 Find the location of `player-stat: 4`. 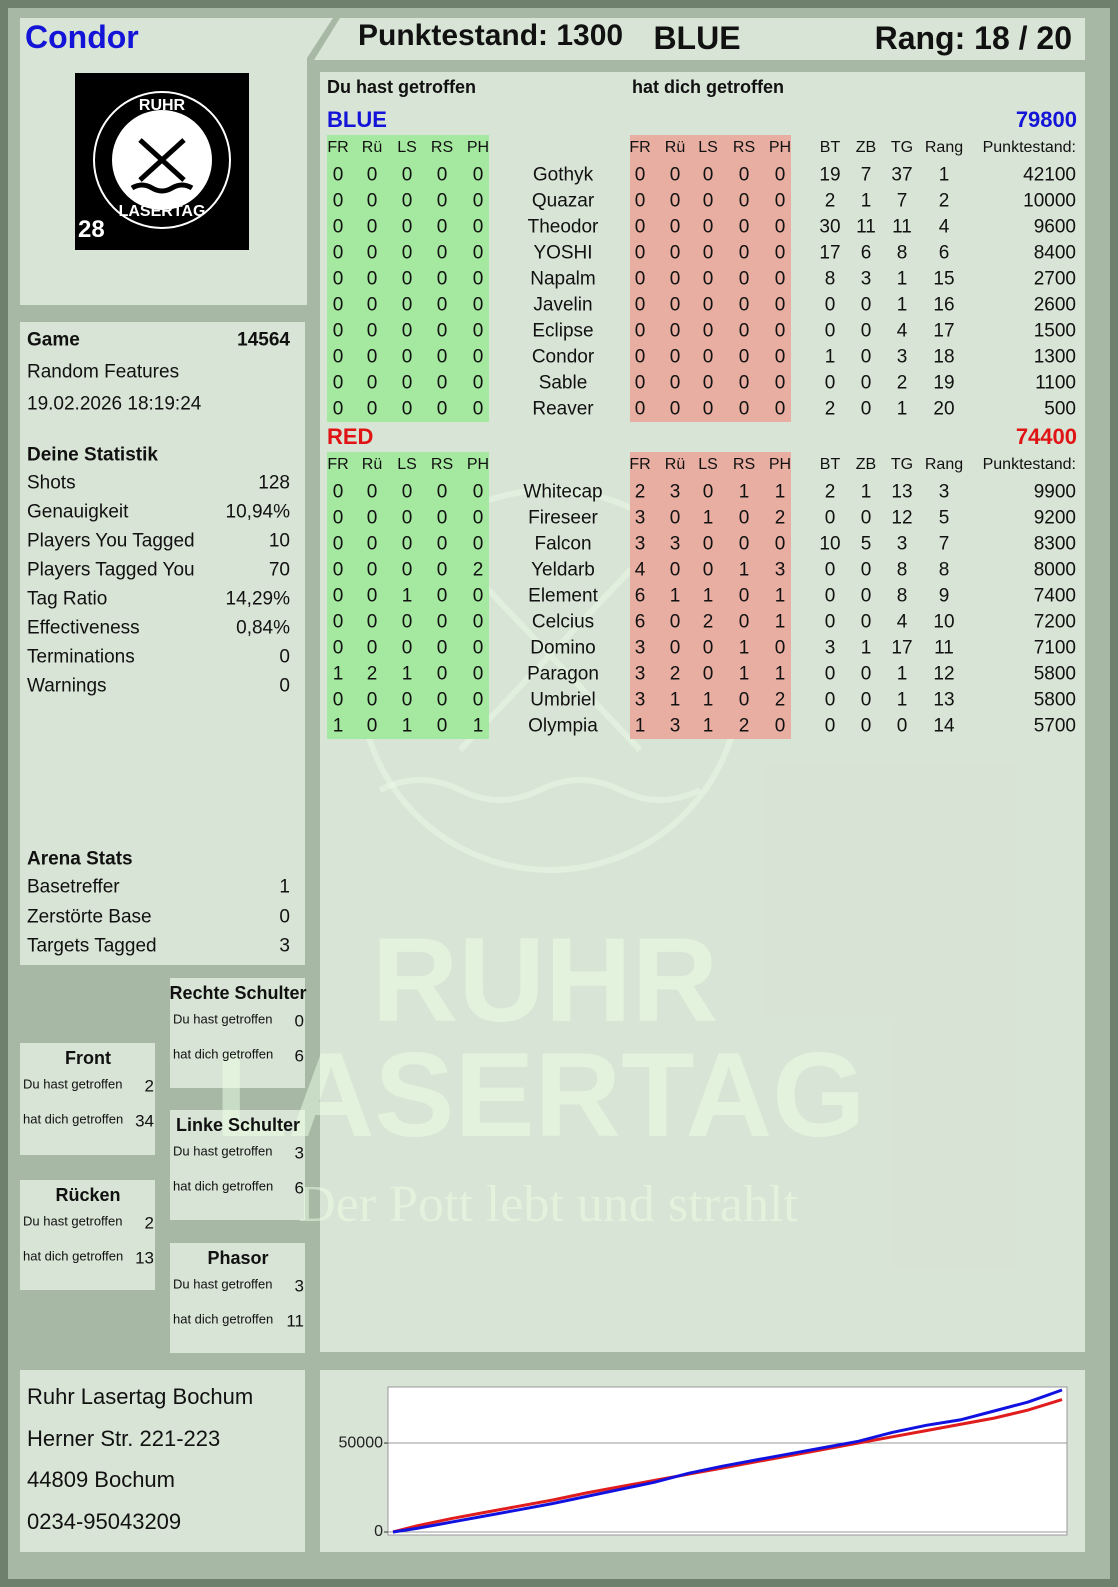

player-stat: 4 is located at coordinates (944, 227).